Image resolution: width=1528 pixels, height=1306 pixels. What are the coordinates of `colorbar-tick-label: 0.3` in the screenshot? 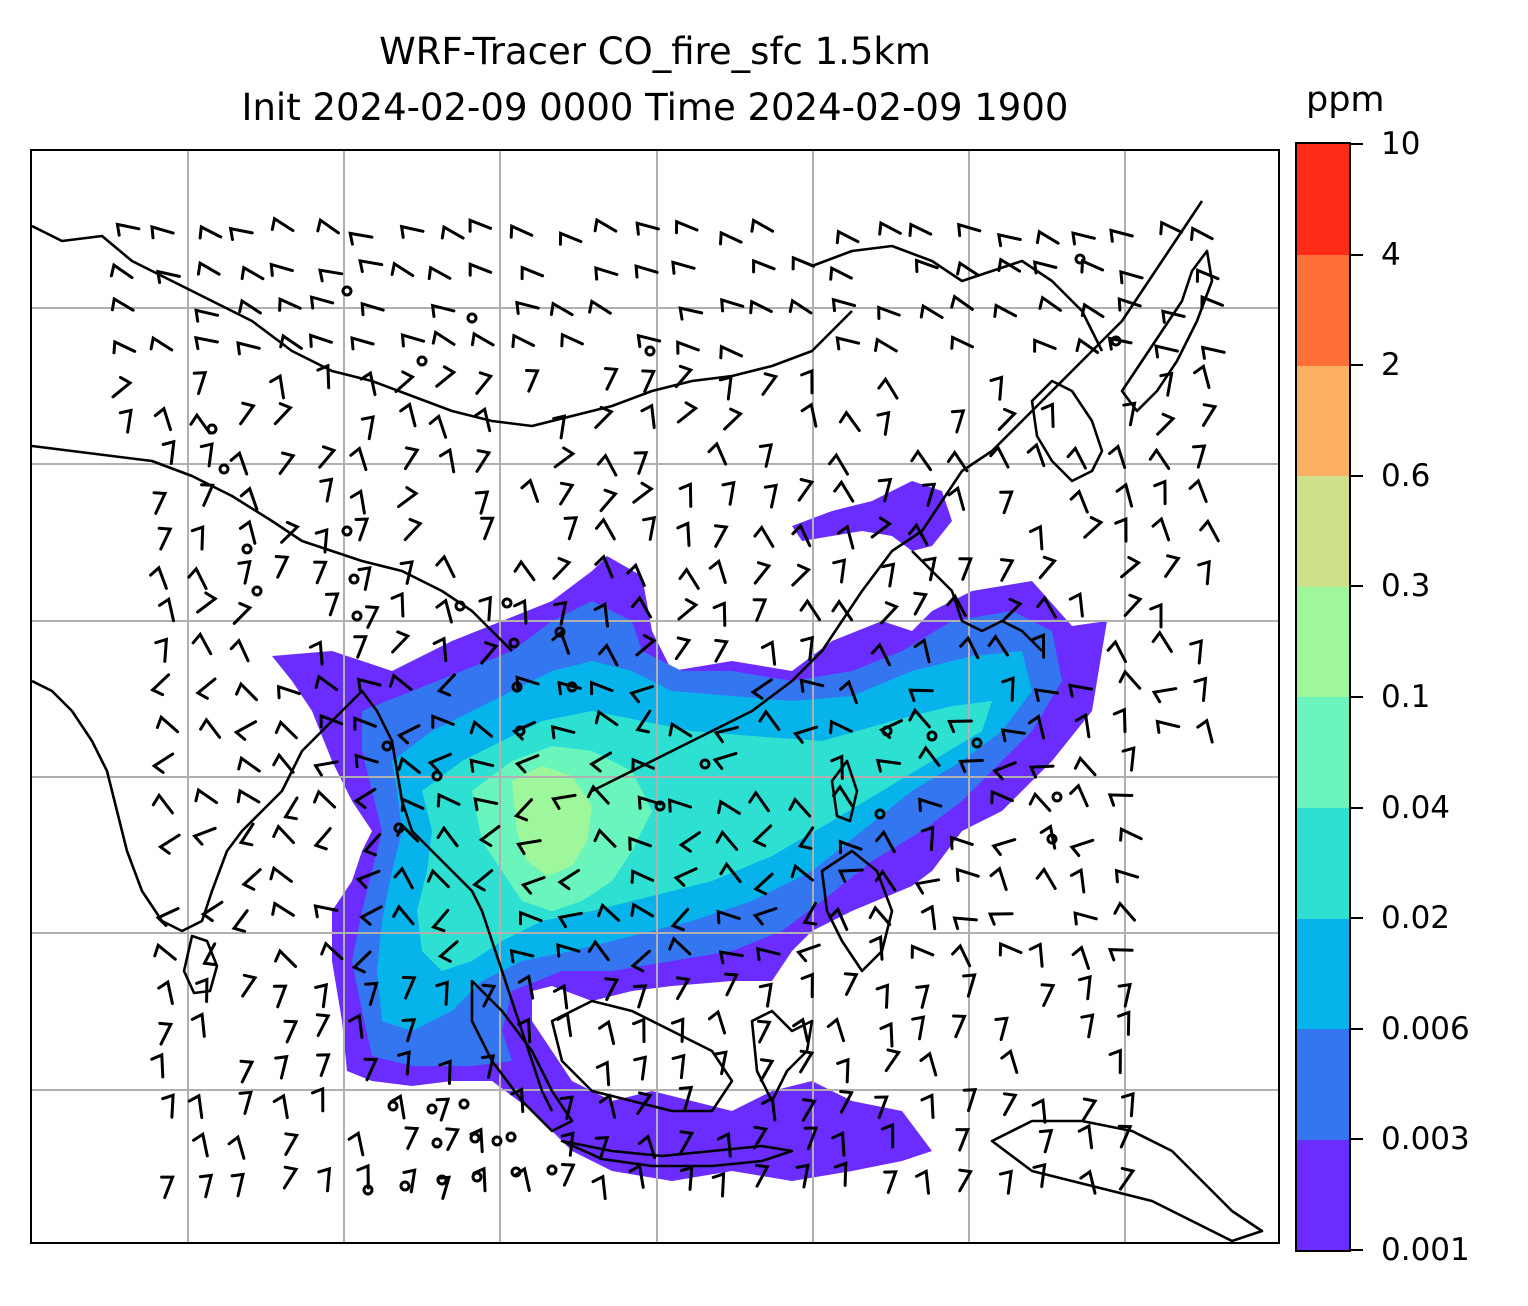 It's located at (1406, 586).